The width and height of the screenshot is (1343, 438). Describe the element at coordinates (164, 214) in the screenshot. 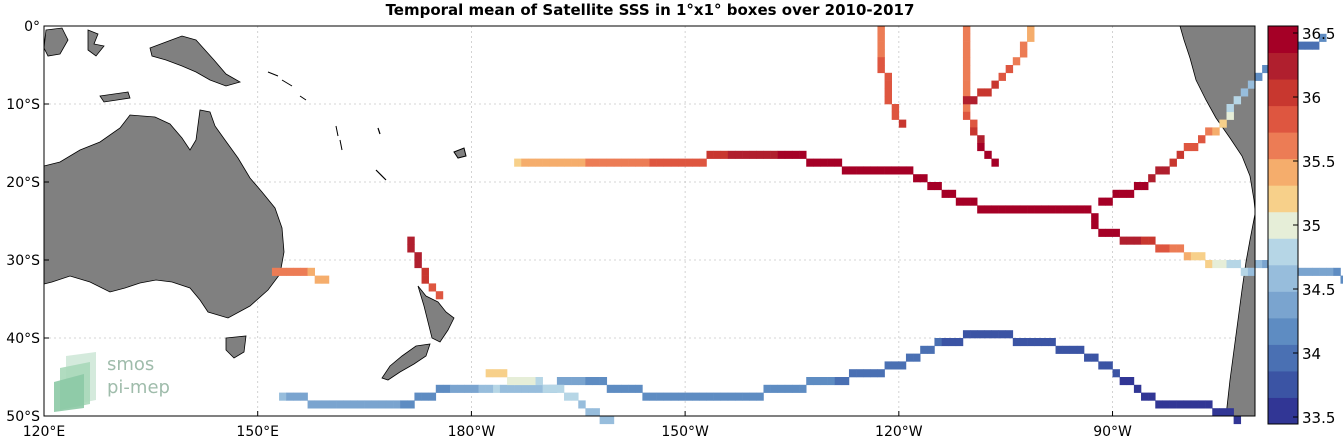

I see `australia-landmass` at that location.